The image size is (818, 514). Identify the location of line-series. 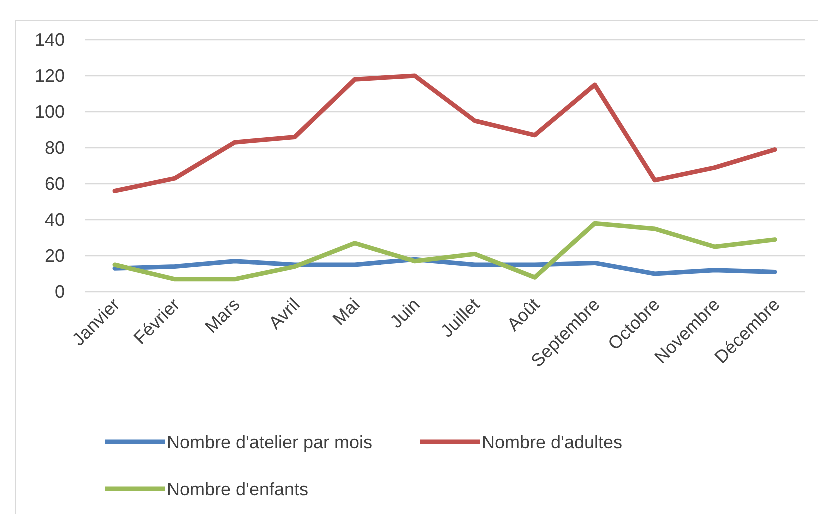
(445, 251).